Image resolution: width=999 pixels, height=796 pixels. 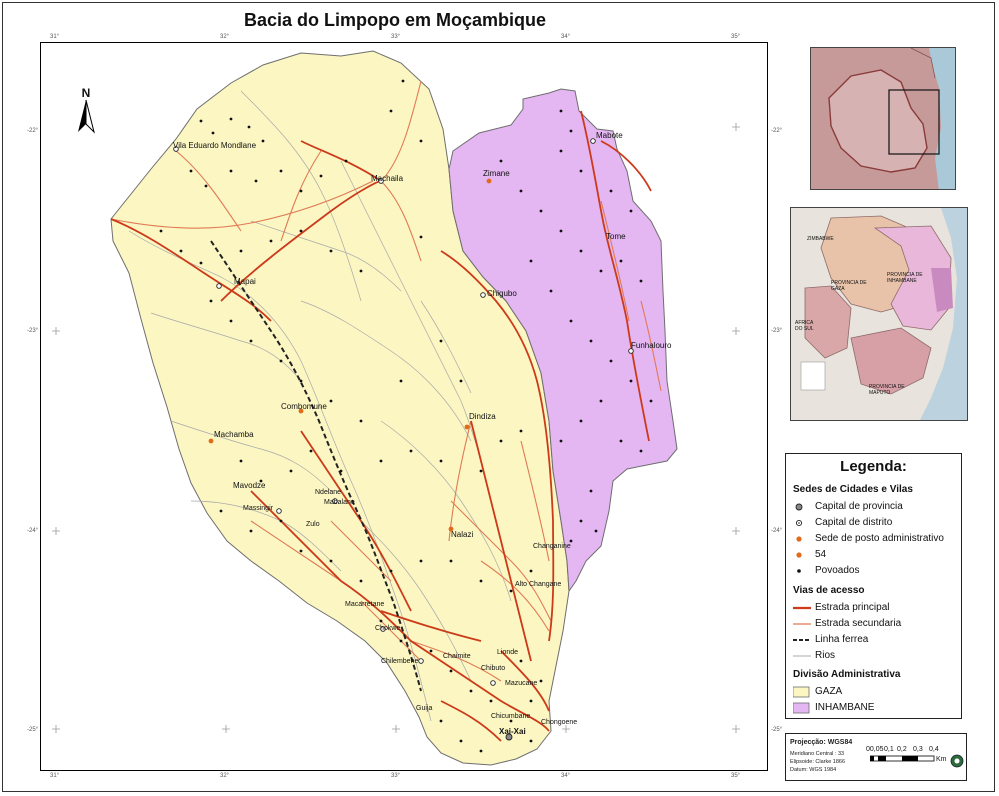 I want to click on legend-heading-vias: Vias de acesso, so click(x=829, y=590).